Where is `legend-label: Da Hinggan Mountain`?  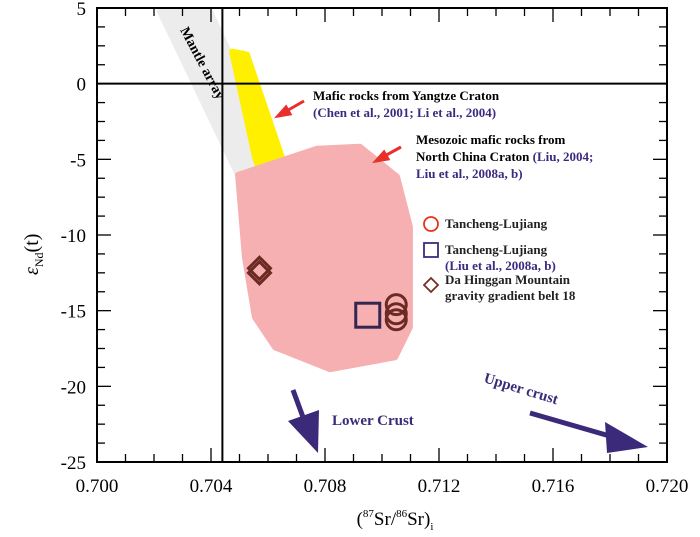 legend-label: Da Hinggan Mountain is located at coordinates (508, 279).